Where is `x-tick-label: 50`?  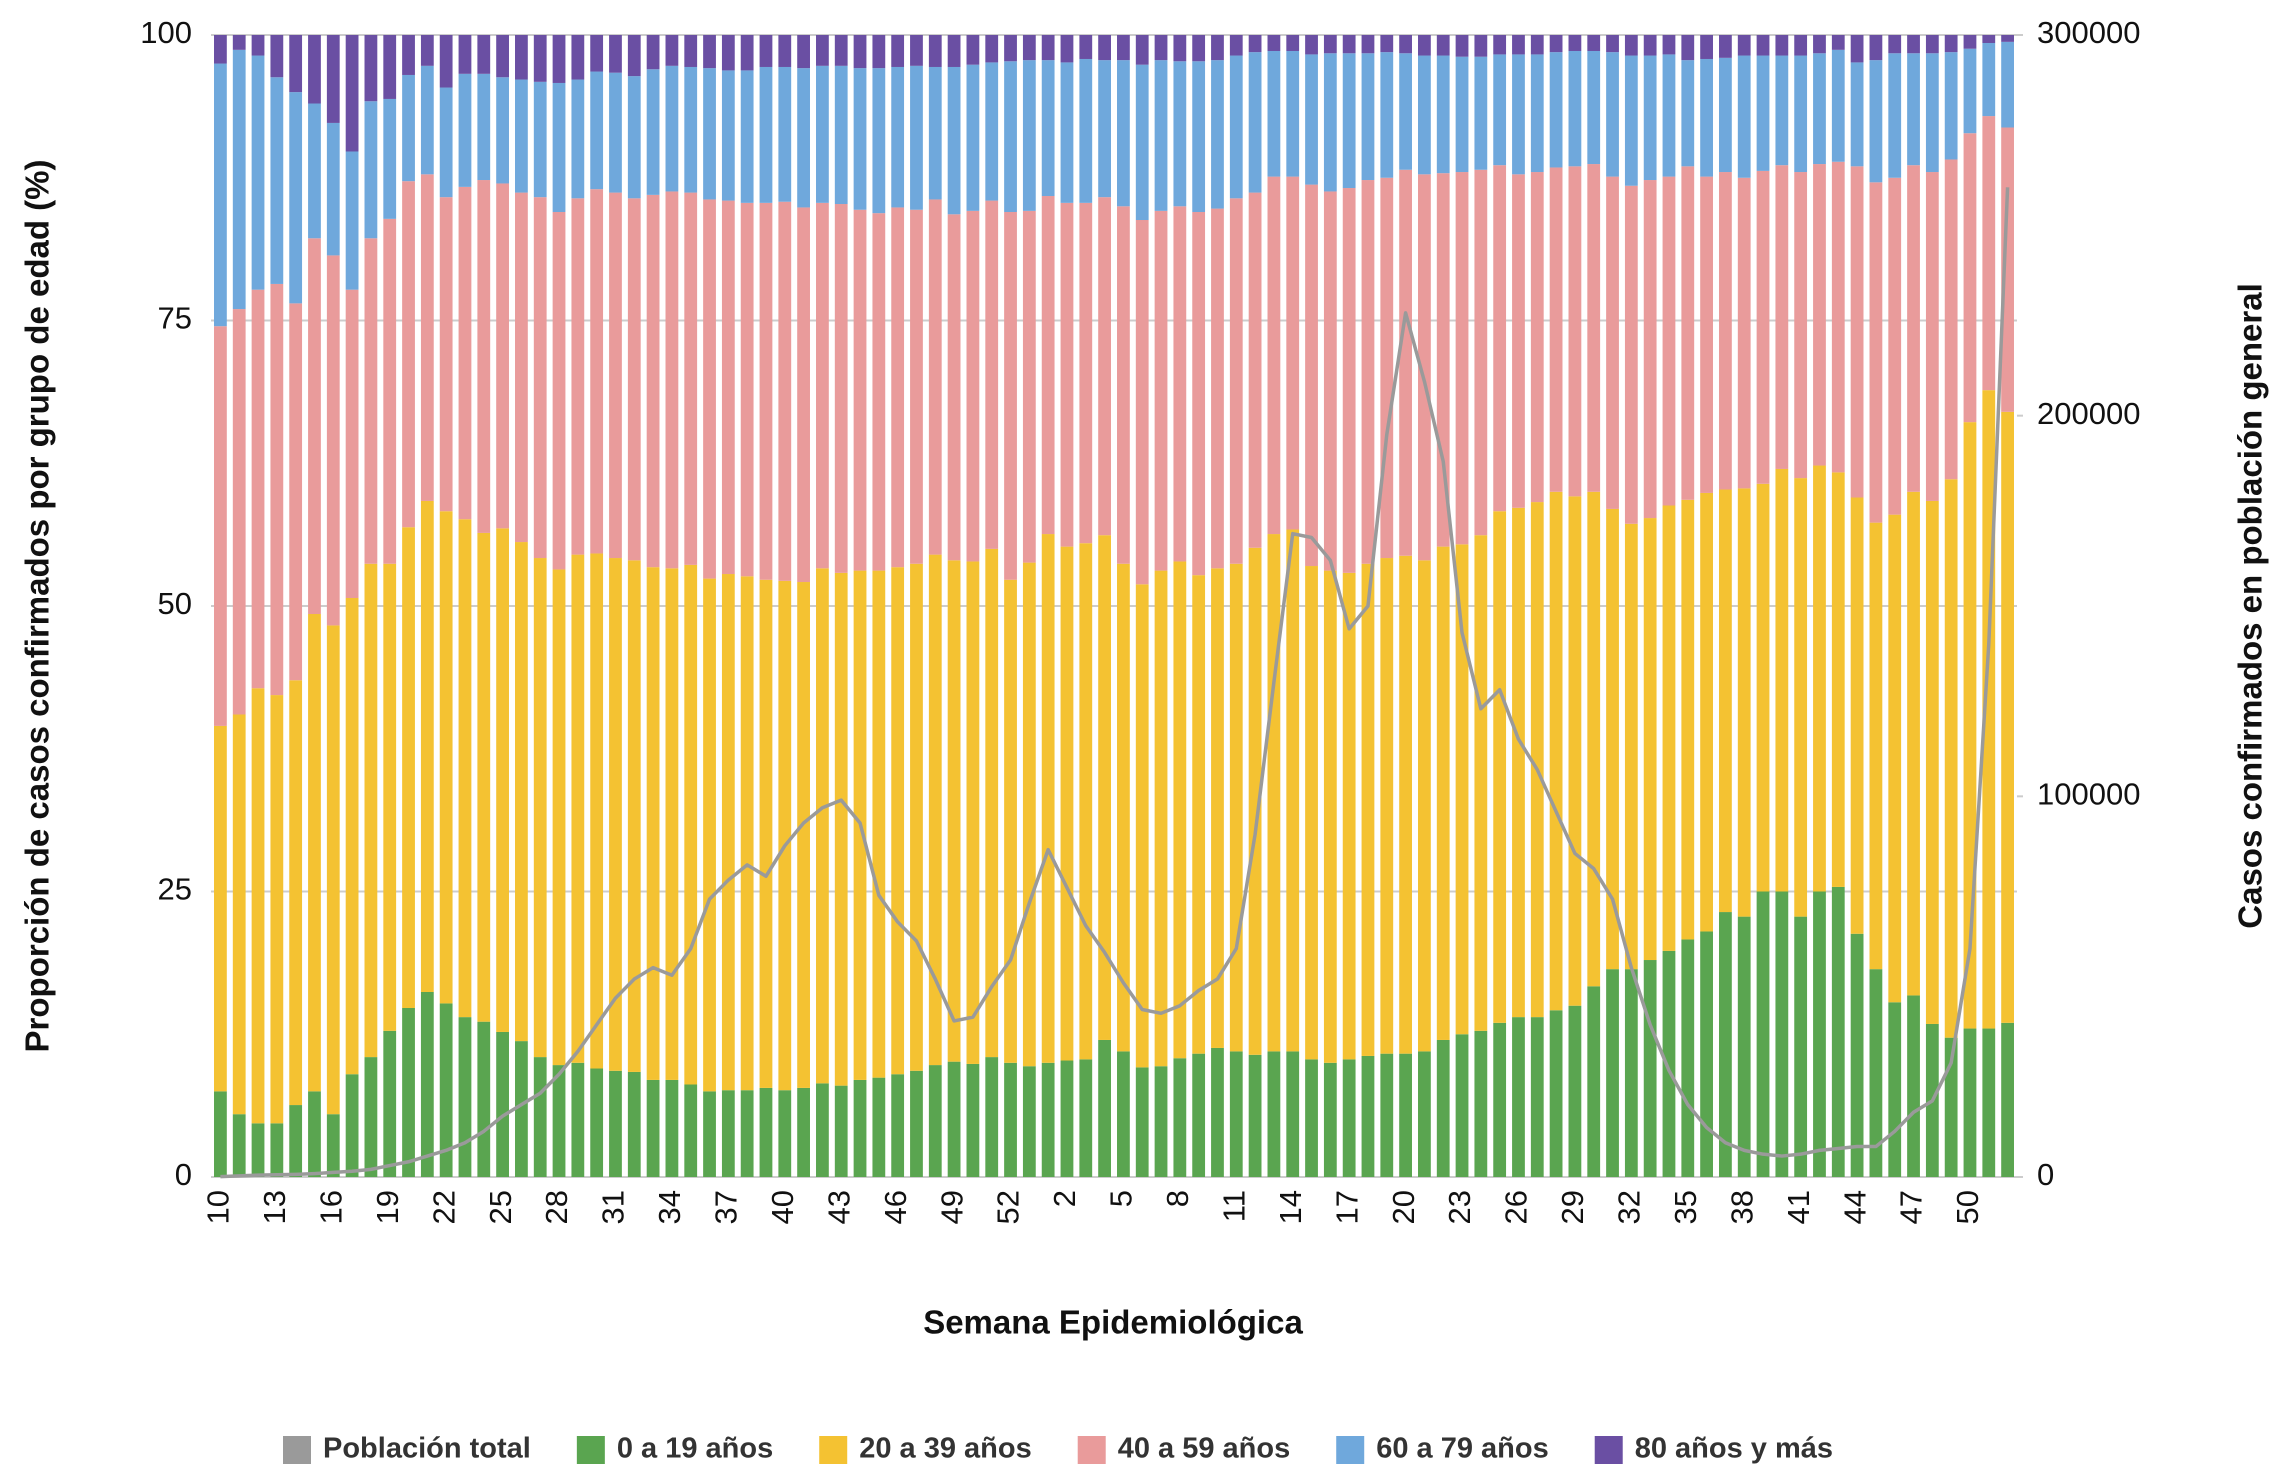
x-tick-label: 50 is located at coordinates (1967, 1207).